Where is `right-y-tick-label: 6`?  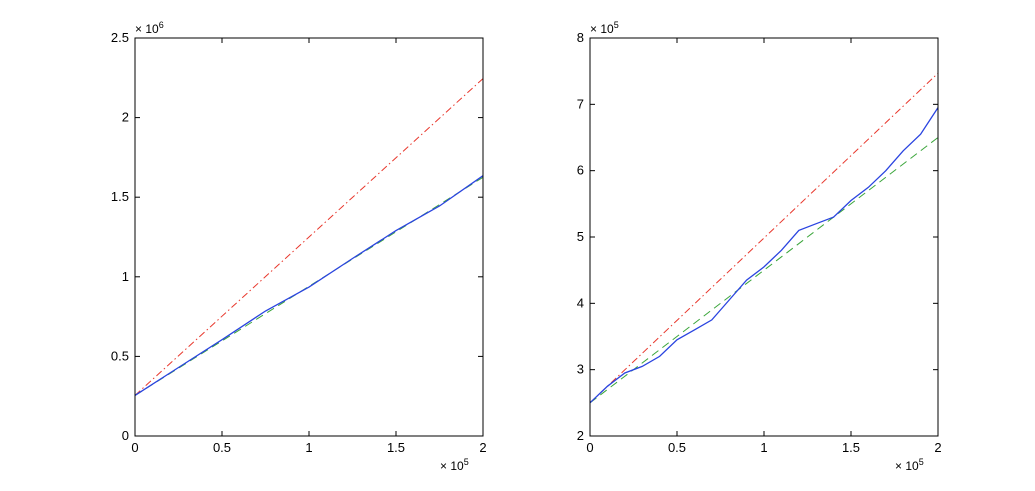 right-y-tick-label: 6 is located at coordinates (580, 170).